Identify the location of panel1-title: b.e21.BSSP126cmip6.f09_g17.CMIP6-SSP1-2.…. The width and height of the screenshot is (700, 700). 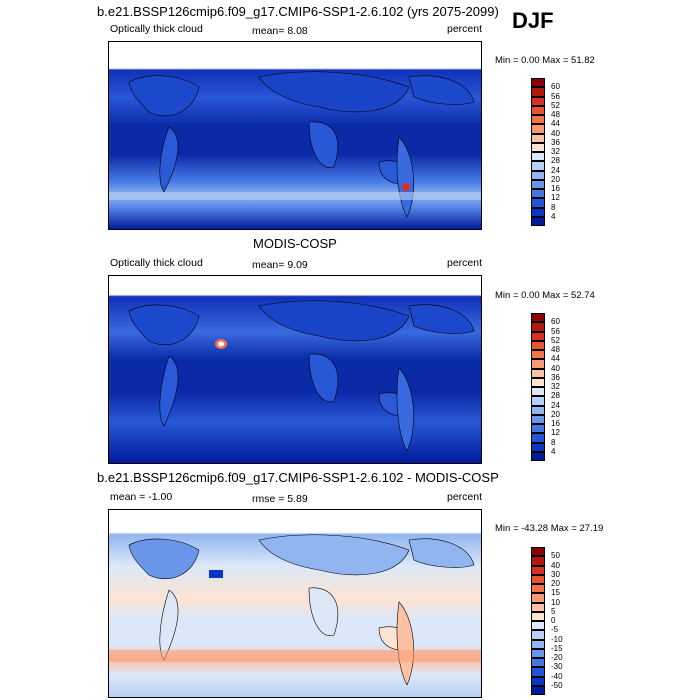
(298, 11).